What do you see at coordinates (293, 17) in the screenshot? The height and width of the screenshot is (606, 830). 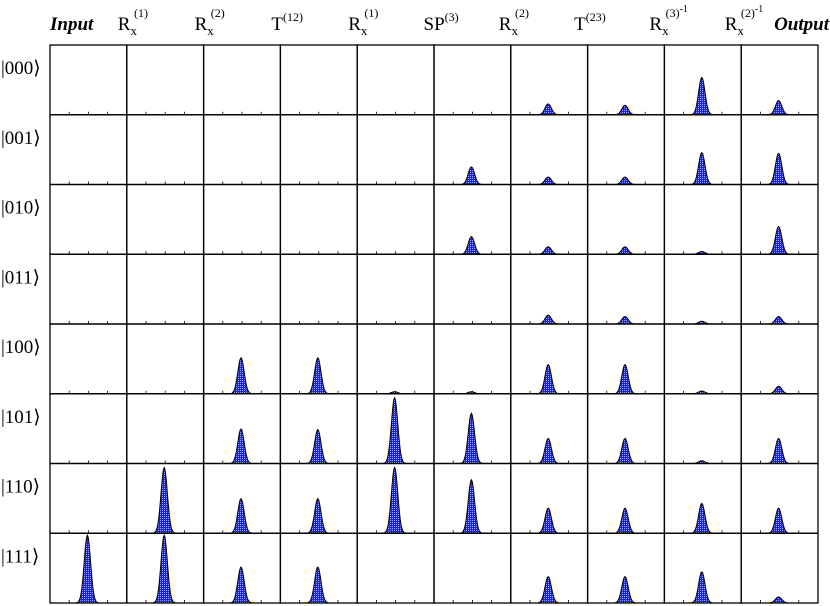 I see `header-sup: (12)` at bounding box center [293, 17].